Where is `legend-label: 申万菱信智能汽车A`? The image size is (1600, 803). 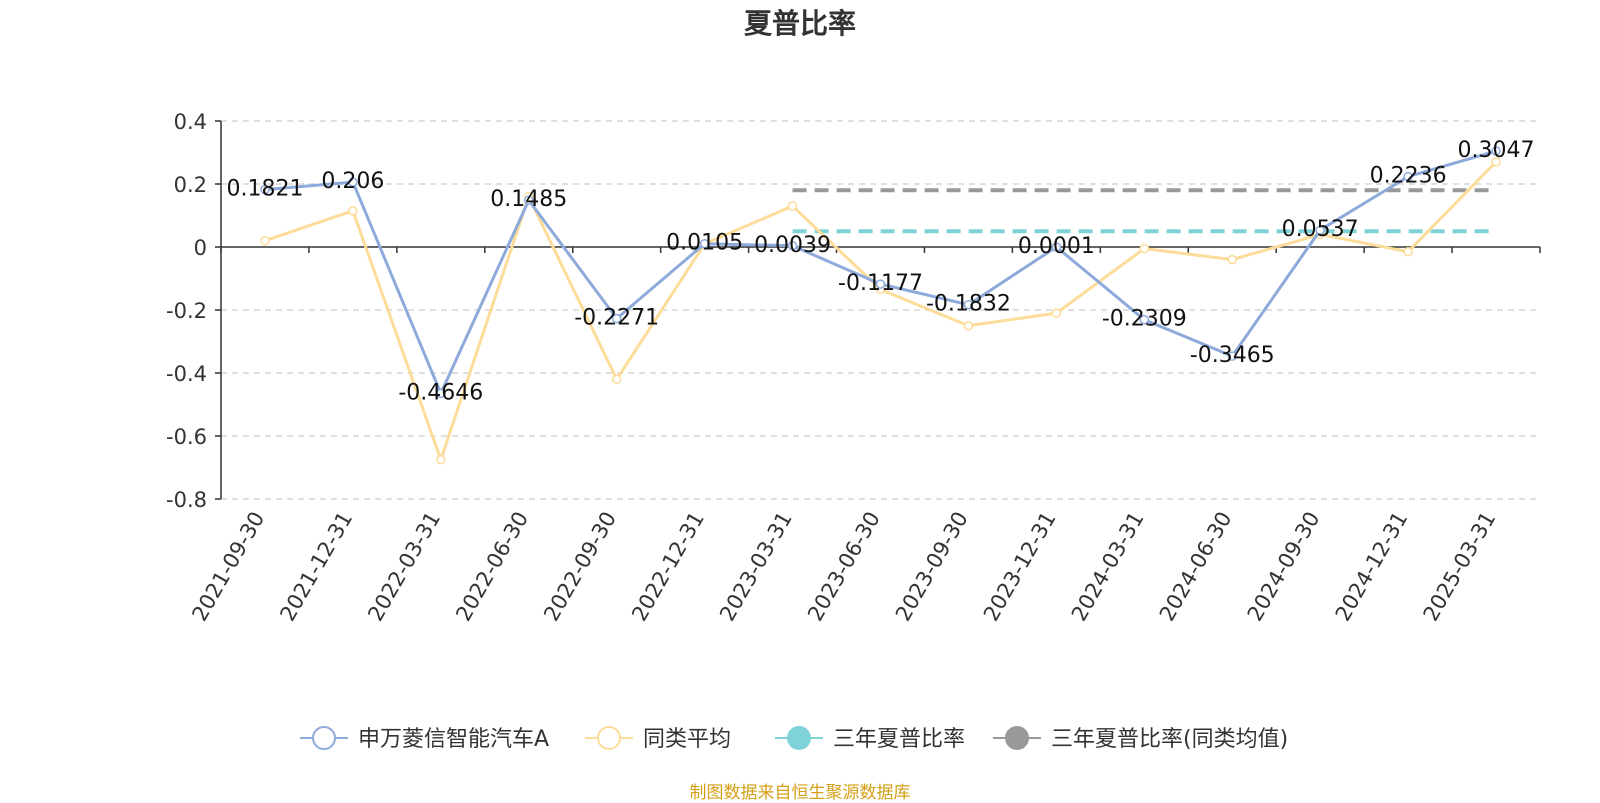
legend-label: 申万菱信智能汽车A is located at coordinates (453, 739).